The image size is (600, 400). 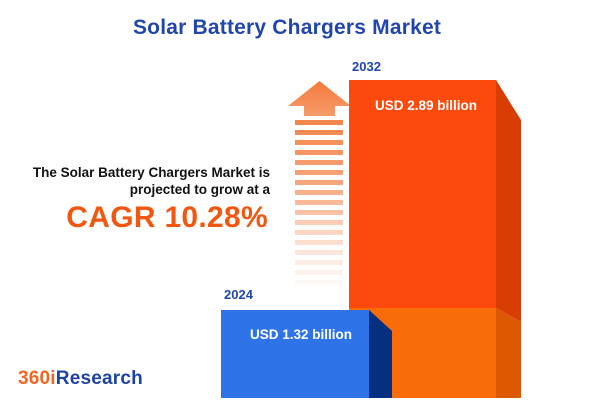 I want to click on growth-arrow-icon, so click(x=319, y=98).